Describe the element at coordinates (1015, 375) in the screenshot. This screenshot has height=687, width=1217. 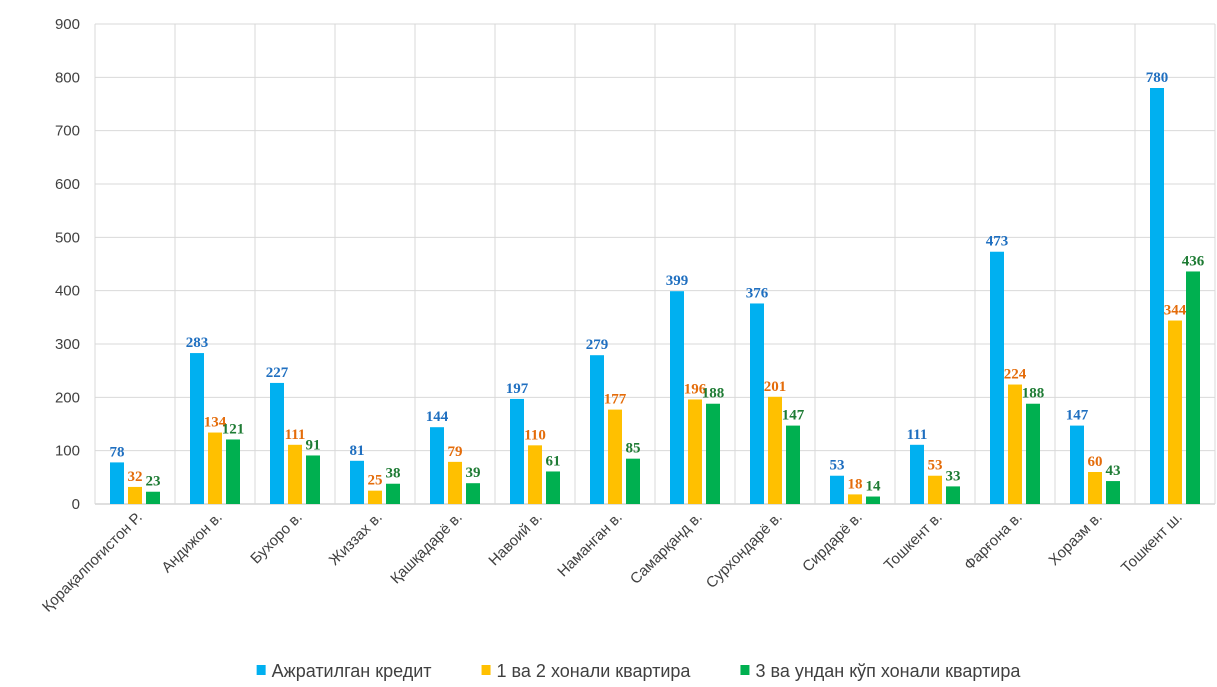
I see `data-label: 224` at that location.